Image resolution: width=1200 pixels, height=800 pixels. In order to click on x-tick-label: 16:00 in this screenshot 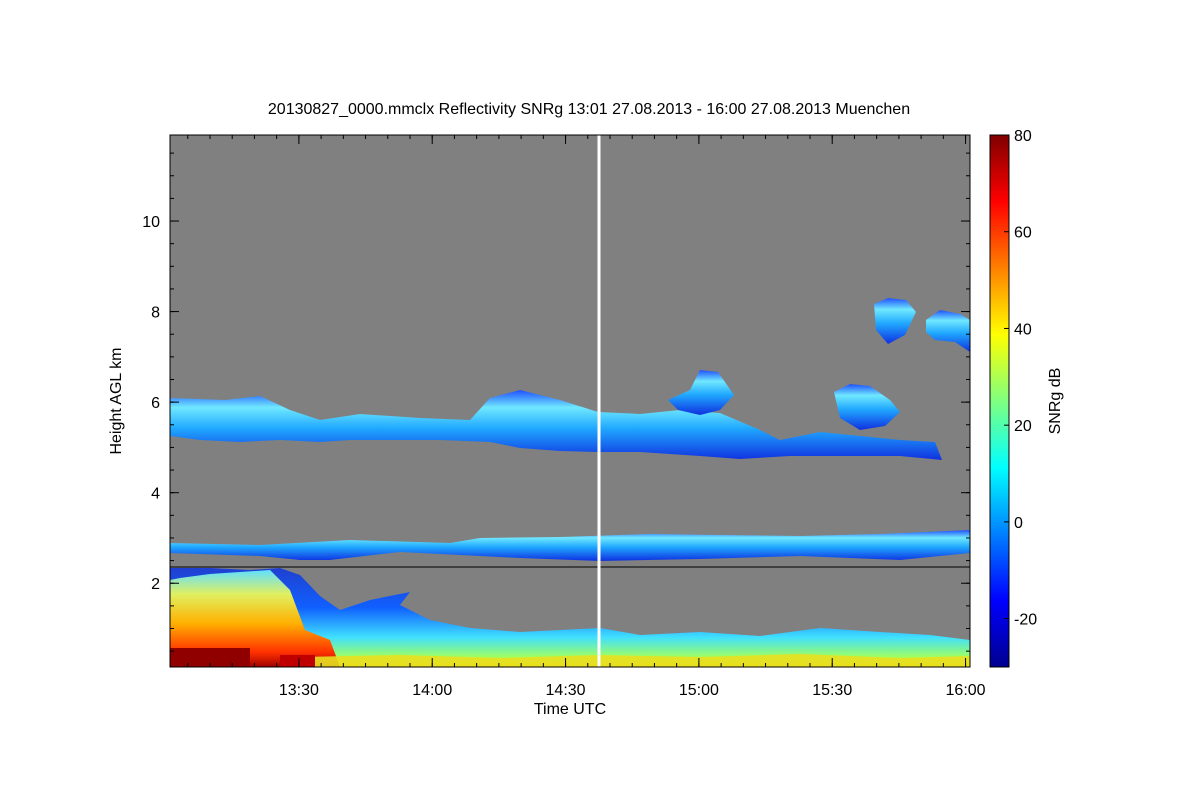, I will do `click(966, 690)`.